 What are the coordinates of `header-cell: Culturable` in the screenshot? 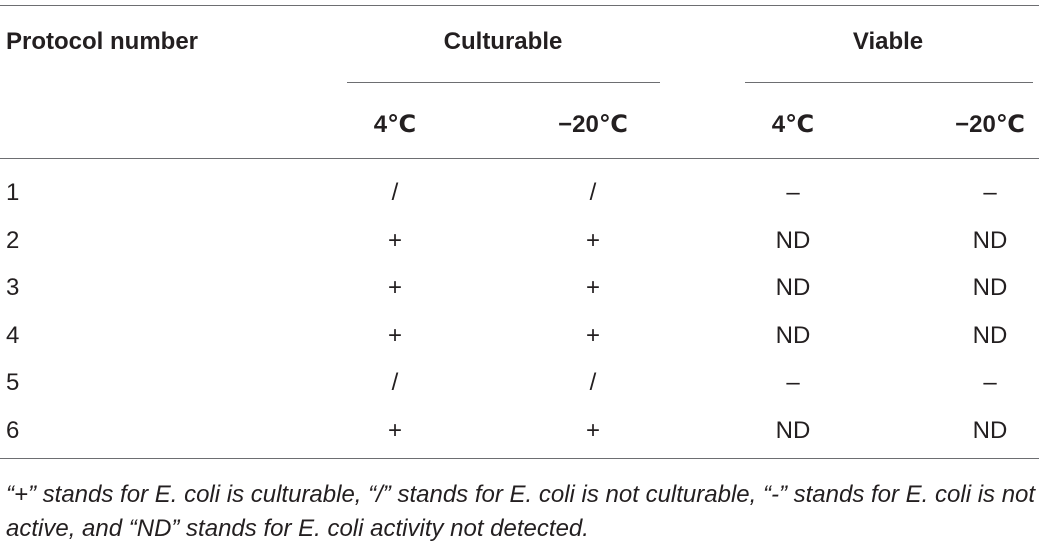 It's located at (503, 41).